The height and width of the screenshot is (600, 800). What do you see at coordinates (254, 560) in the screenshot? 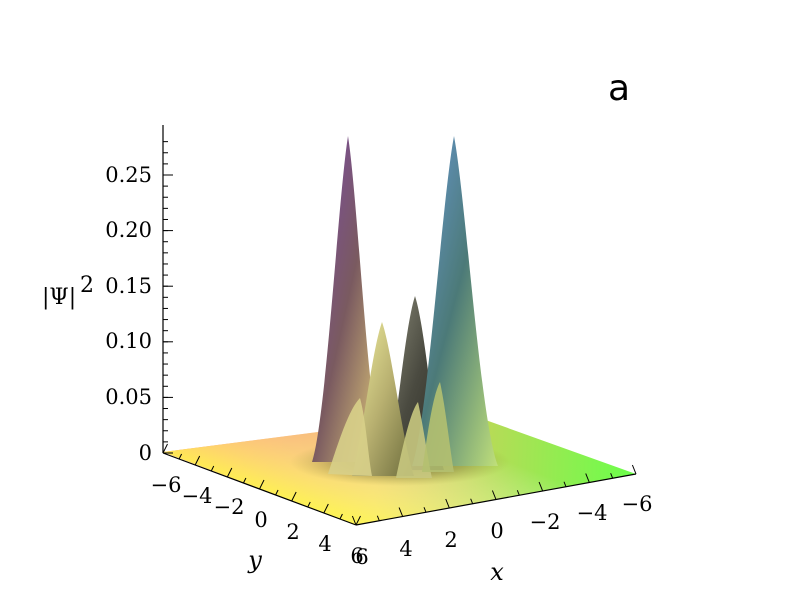
I see `y-axis-title: y` at bounding box center [254, 560].